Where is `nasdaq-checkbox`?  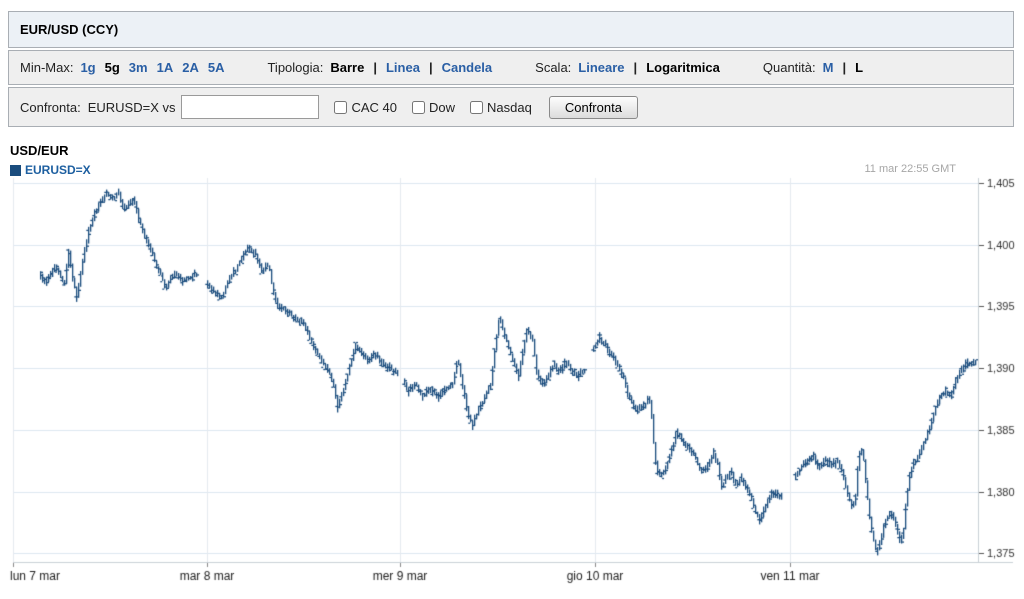
nasdaq-checkbox is located at coordinates (477, 107).